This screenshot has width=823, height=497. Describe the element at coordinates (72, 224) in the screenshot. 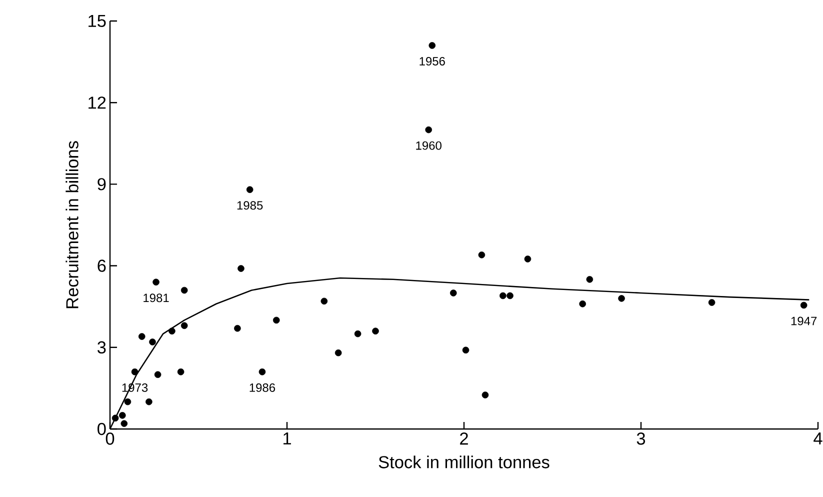

I see `y-axis-title: Recruitment in billions` at that location.